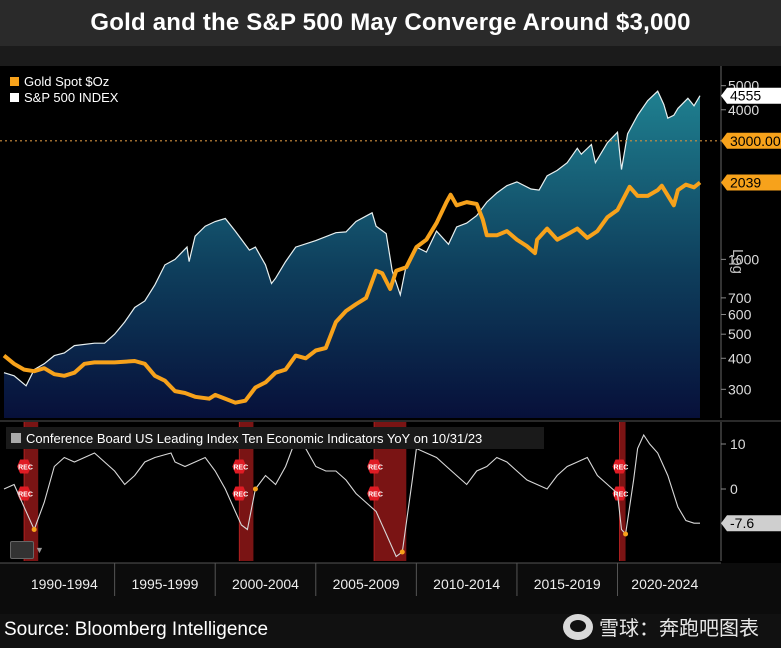 The image size is (781, 648). I want to click on leading-last-tag: -7.6, so click(751, 523).